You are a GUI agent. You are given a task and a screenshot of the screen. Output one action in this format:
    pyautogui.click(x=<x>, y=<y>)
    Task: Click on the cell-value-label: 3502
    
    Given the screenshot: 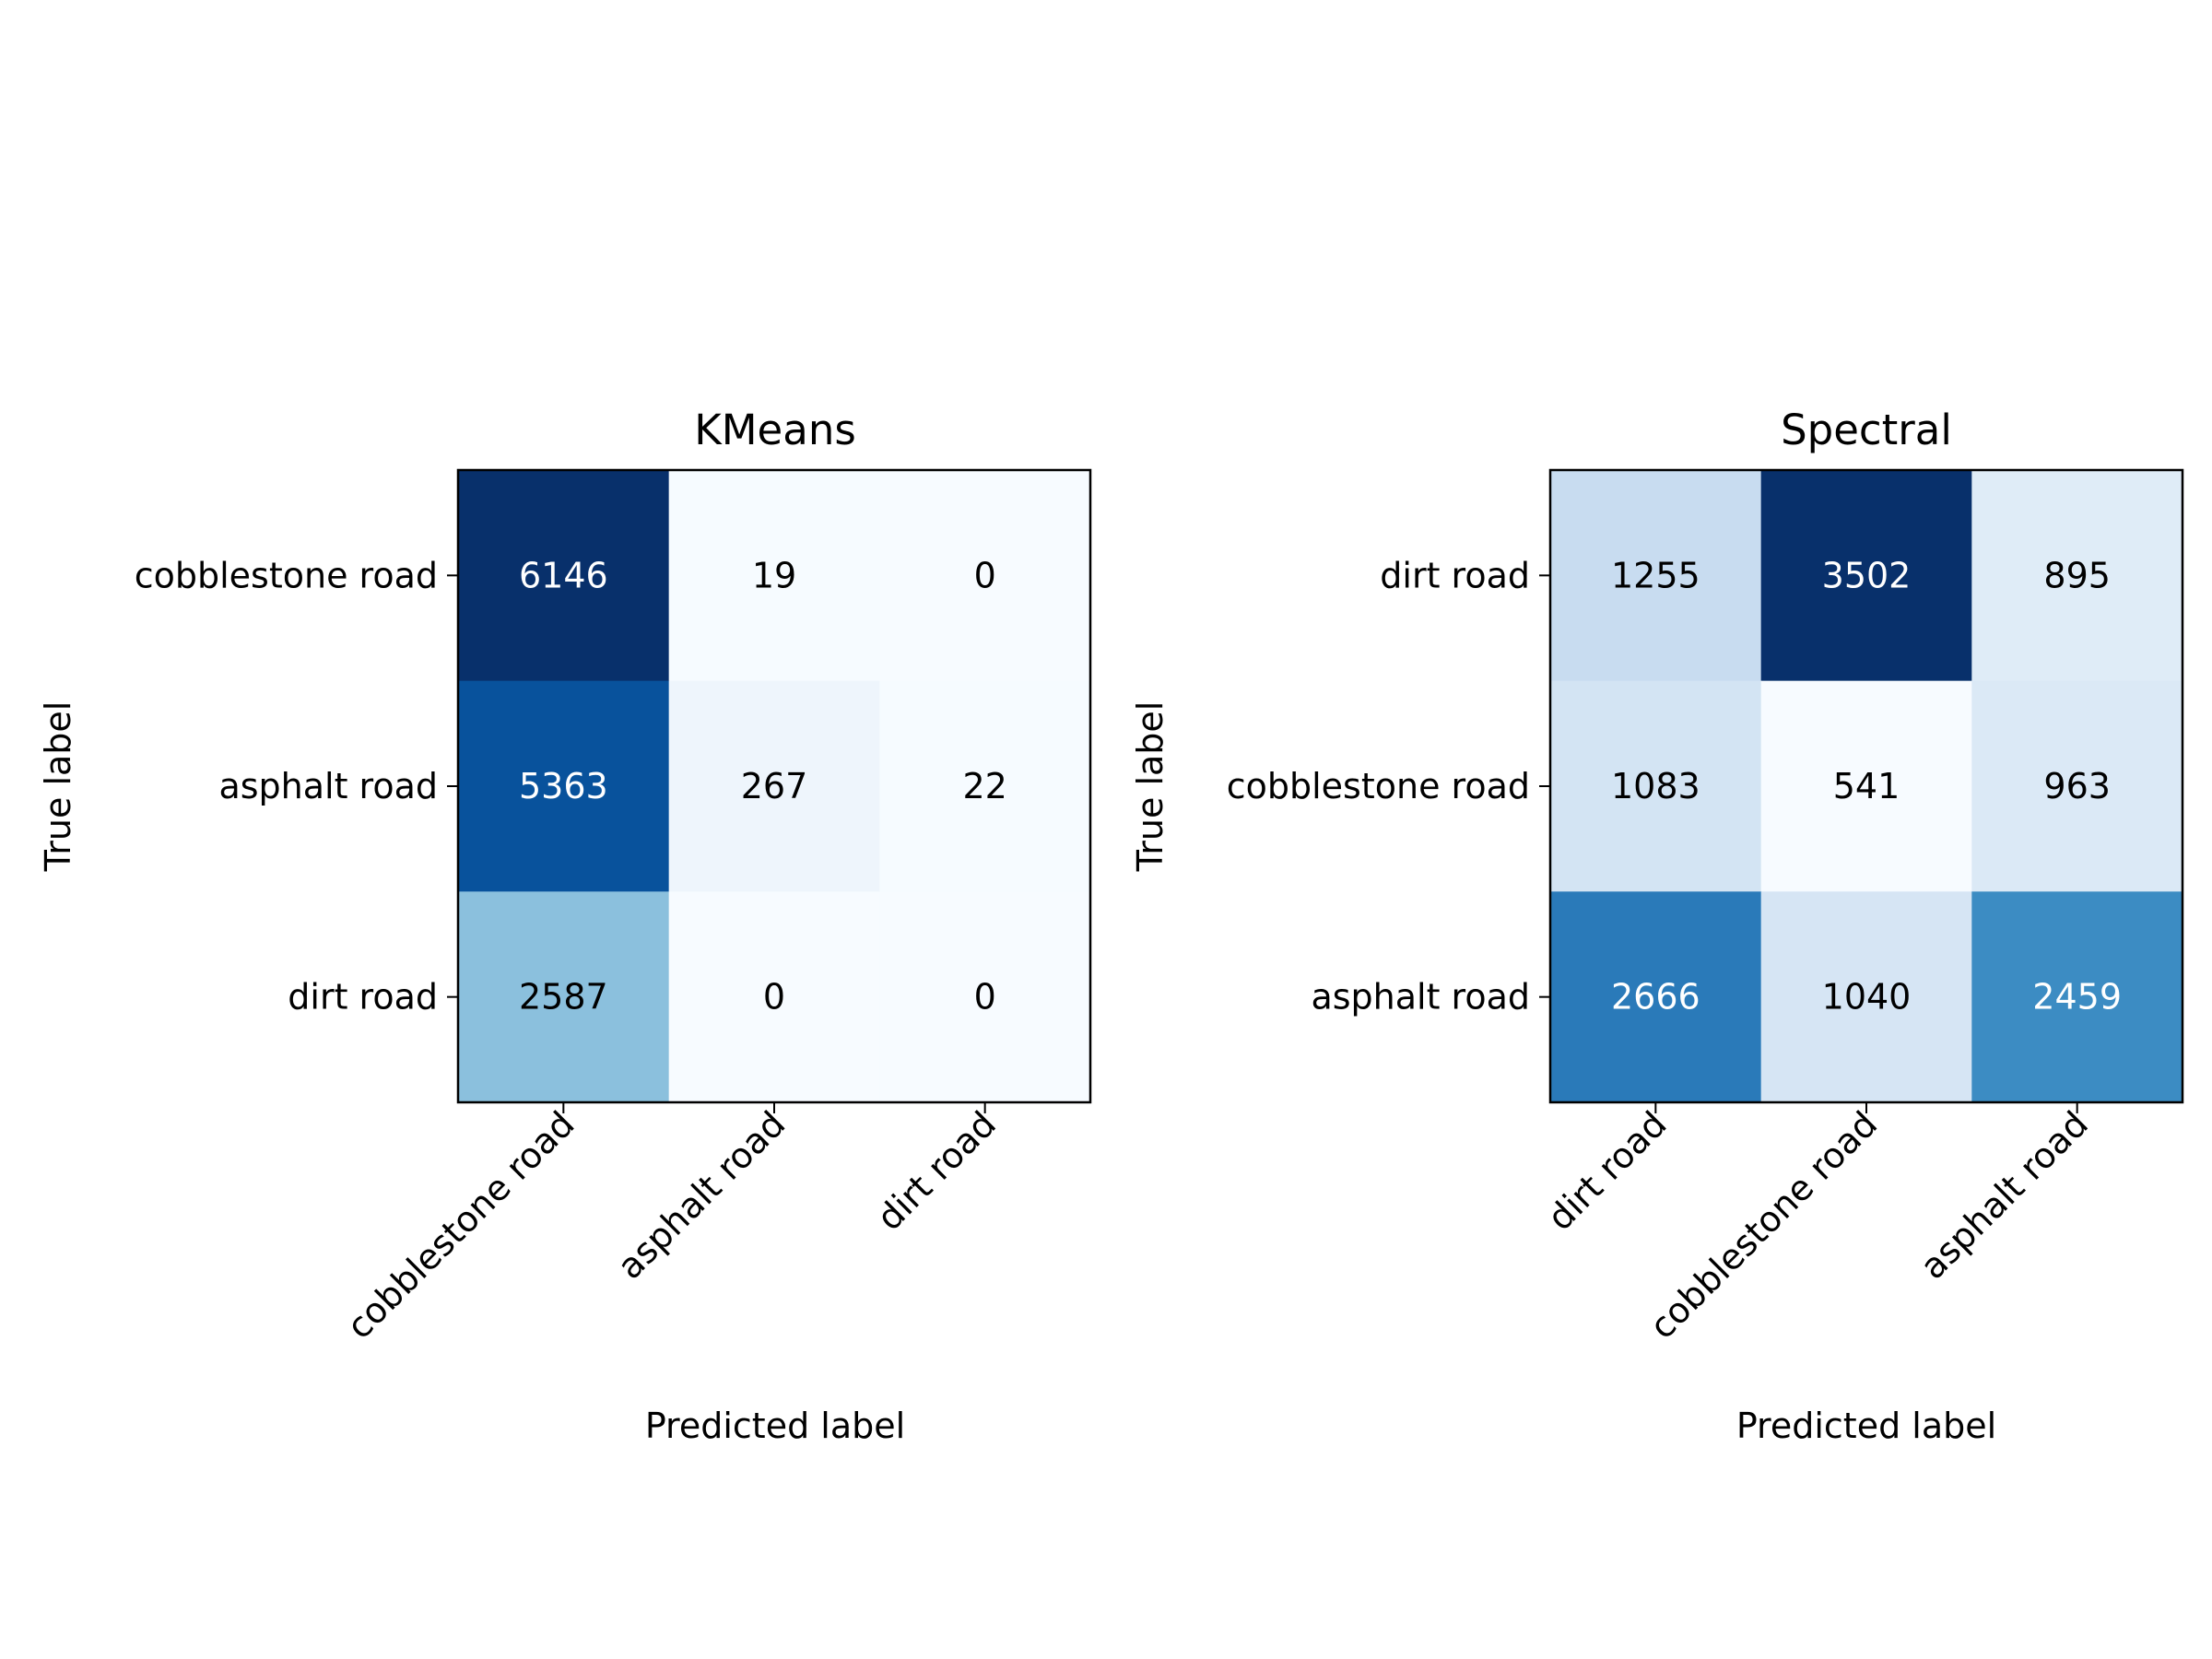 What is the action you would take?
    pyautogui.click(x=1867, y=575)
    